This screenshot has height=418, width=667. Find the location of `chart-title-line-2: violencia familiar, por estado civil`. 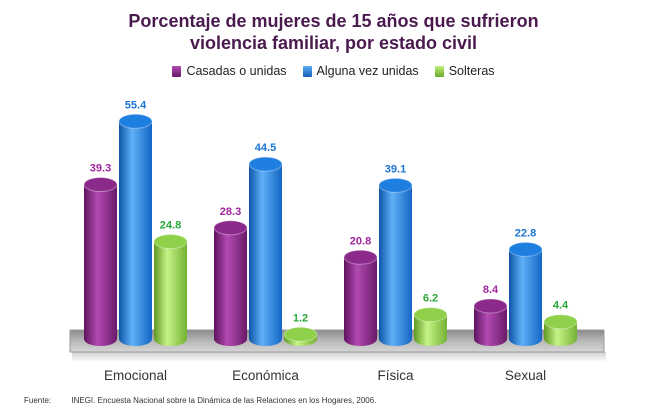

chart-title-line-2: violencia familiar, por estado civil is located at coordinates (333, 43).